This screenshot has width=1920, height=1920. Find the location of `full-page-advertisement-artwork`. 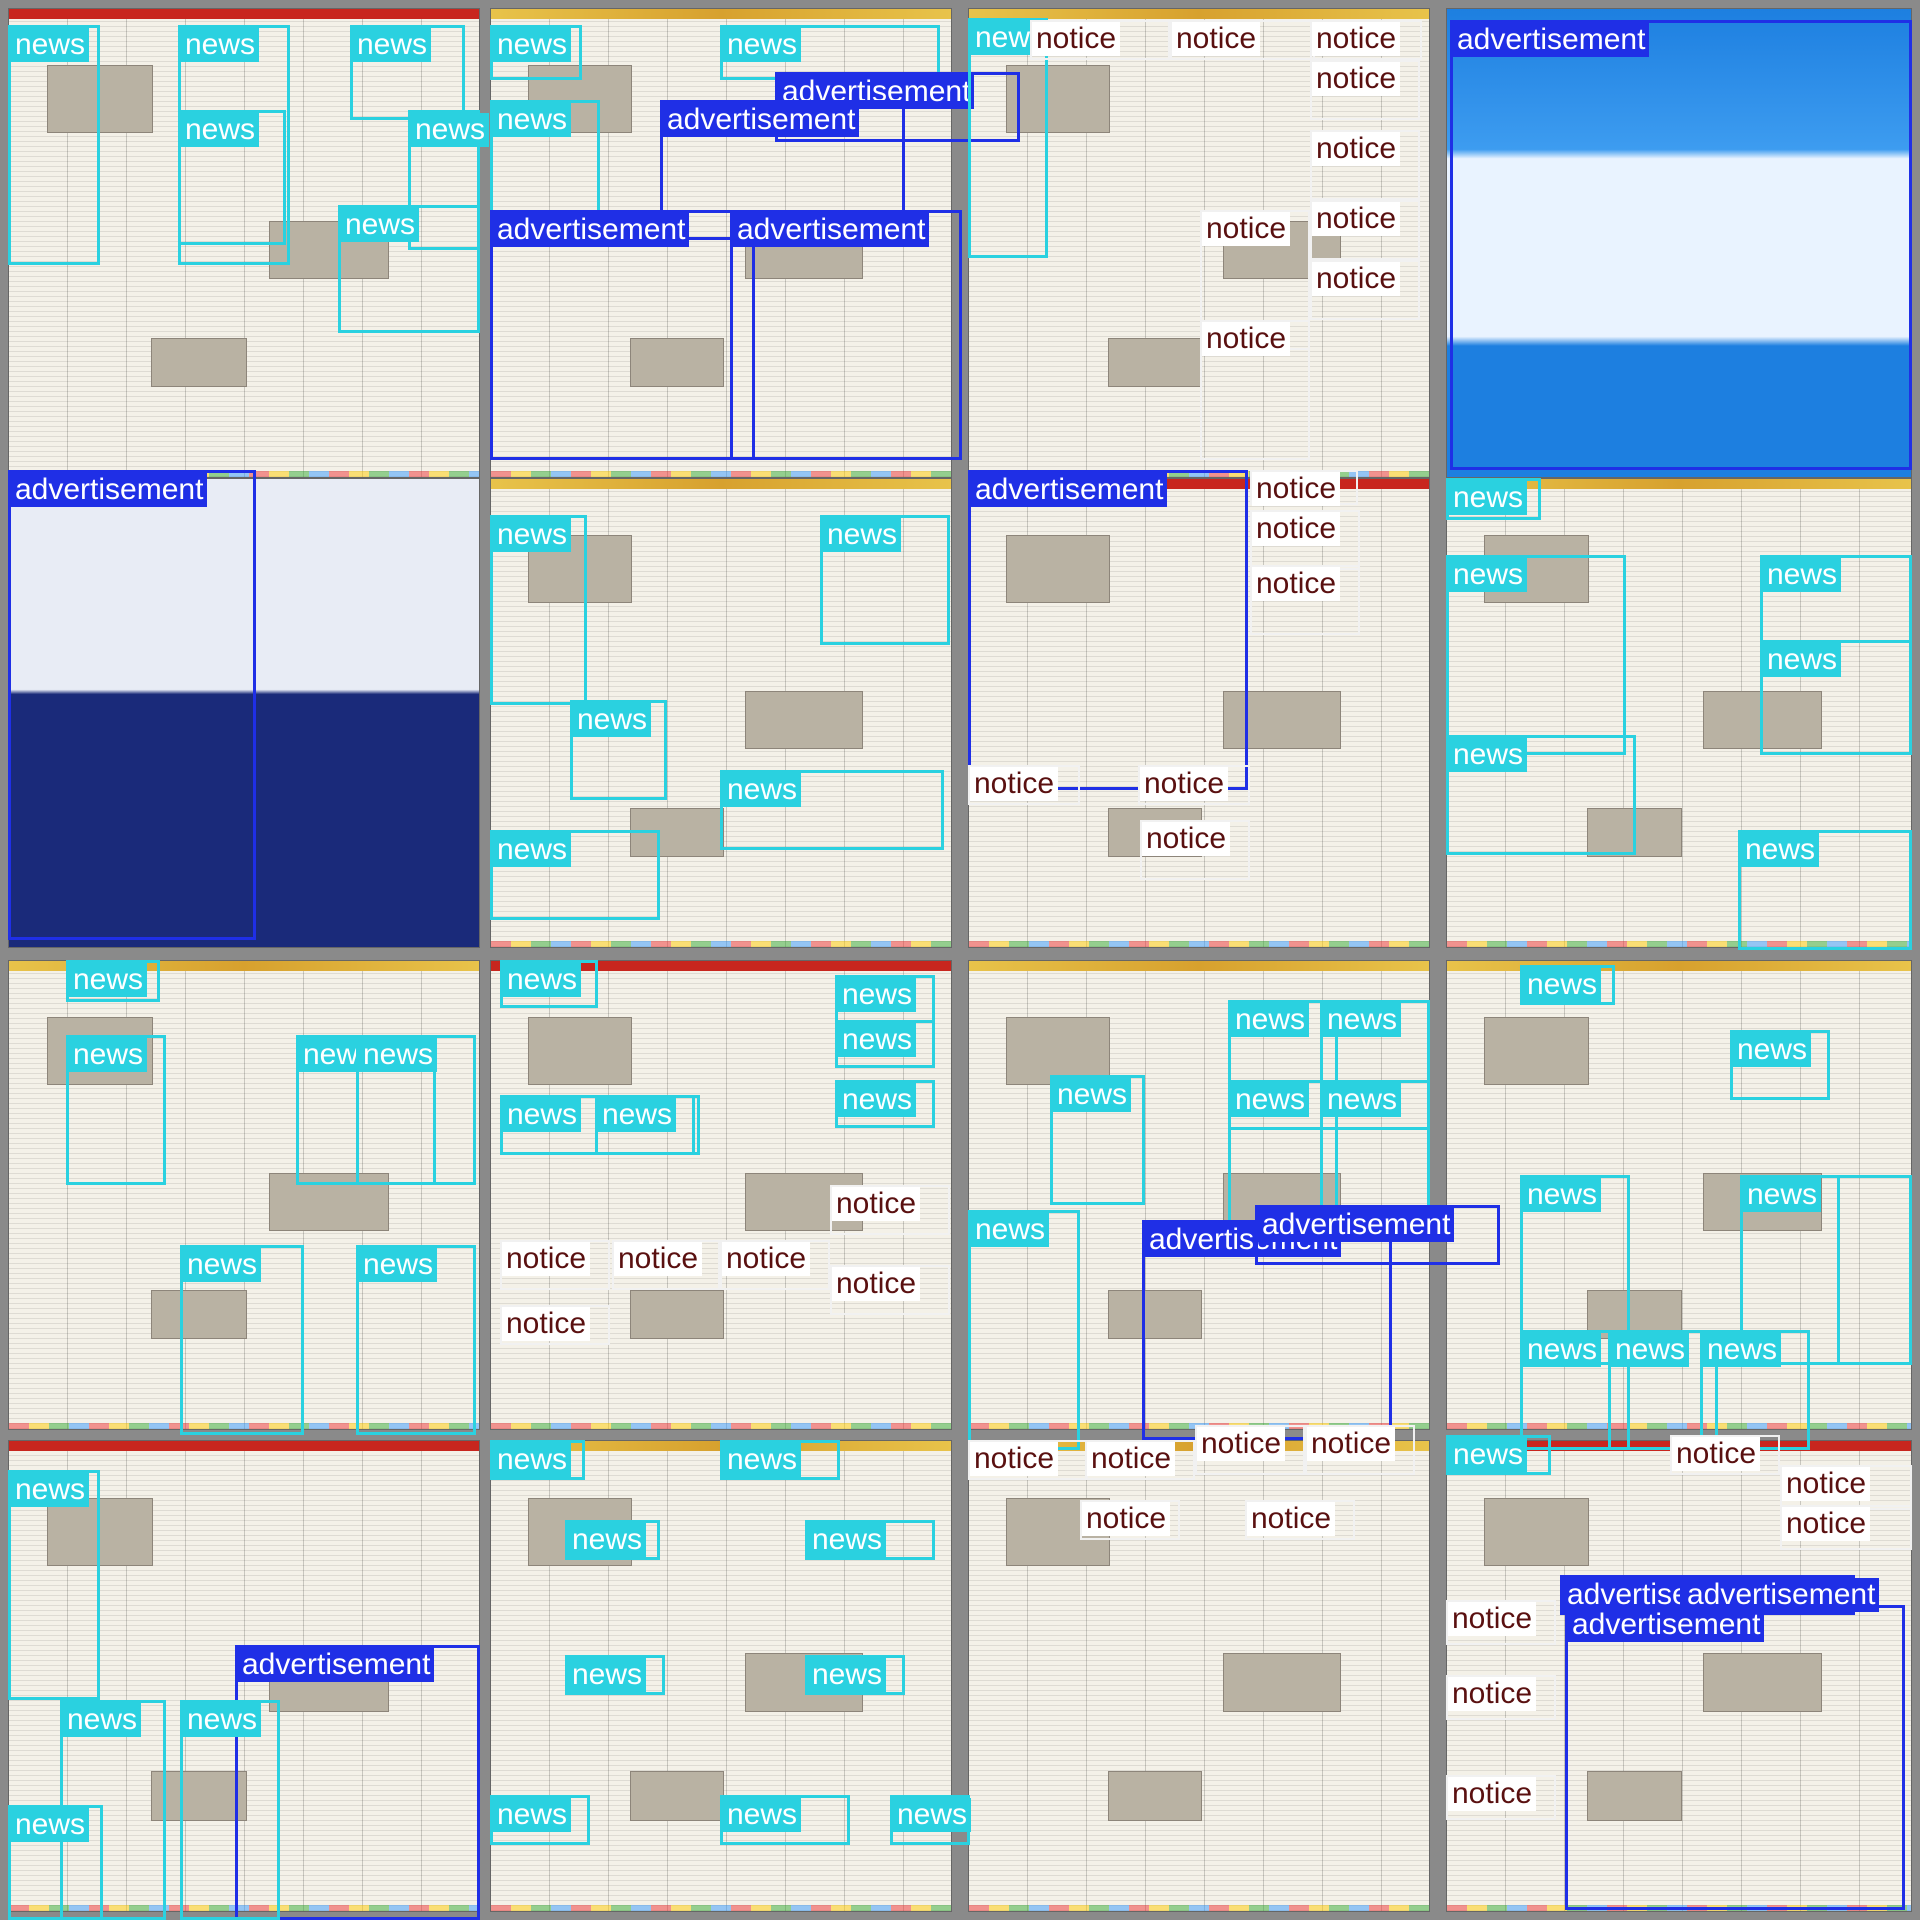

full-page-advertisement-artwork is located at coordinates (1679, 243).